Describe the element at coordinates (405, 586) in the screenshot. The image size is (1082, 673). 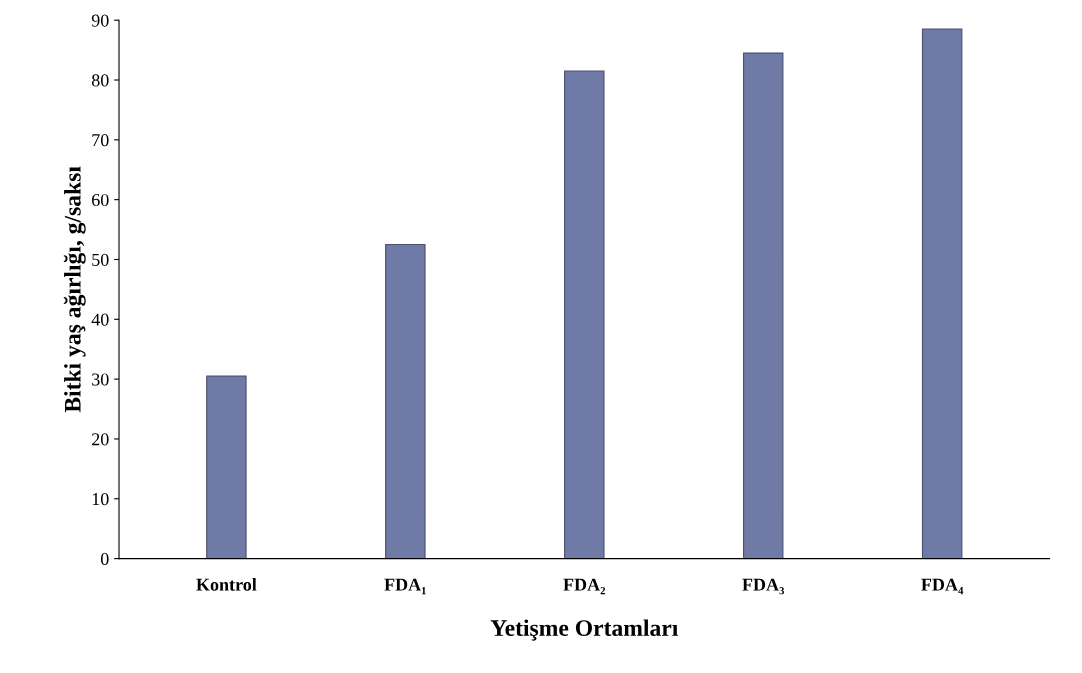
I see `x-tick-label: FDA₁` at that location.